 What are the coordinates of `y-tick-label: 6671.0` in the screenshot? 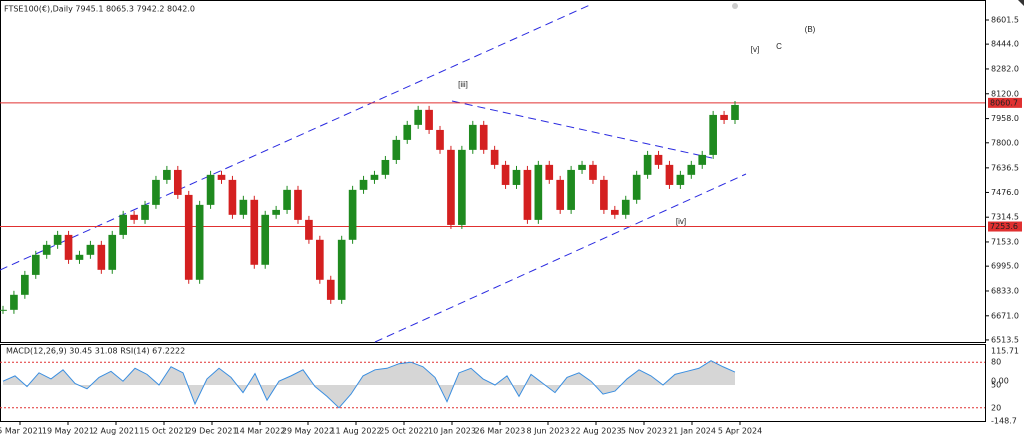 It's located at (1005, 315).